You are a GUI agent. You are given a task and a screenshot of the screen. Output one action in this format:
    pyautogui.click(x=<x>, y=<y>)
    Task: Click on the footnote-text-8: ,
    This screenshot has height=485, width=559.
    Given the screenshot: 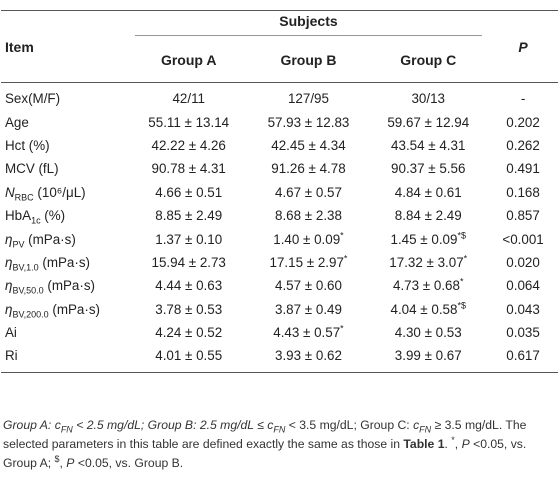 What is the action you would take?
    pyautogui.click(x=63, y=463)
    